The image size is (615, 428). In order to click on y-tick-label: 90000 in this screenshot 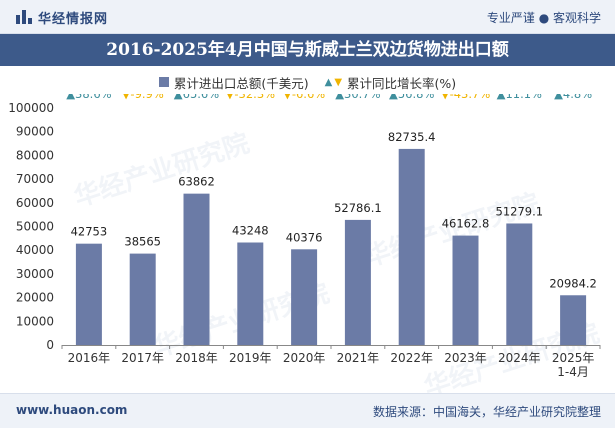, I will do `click(35, 132)`.